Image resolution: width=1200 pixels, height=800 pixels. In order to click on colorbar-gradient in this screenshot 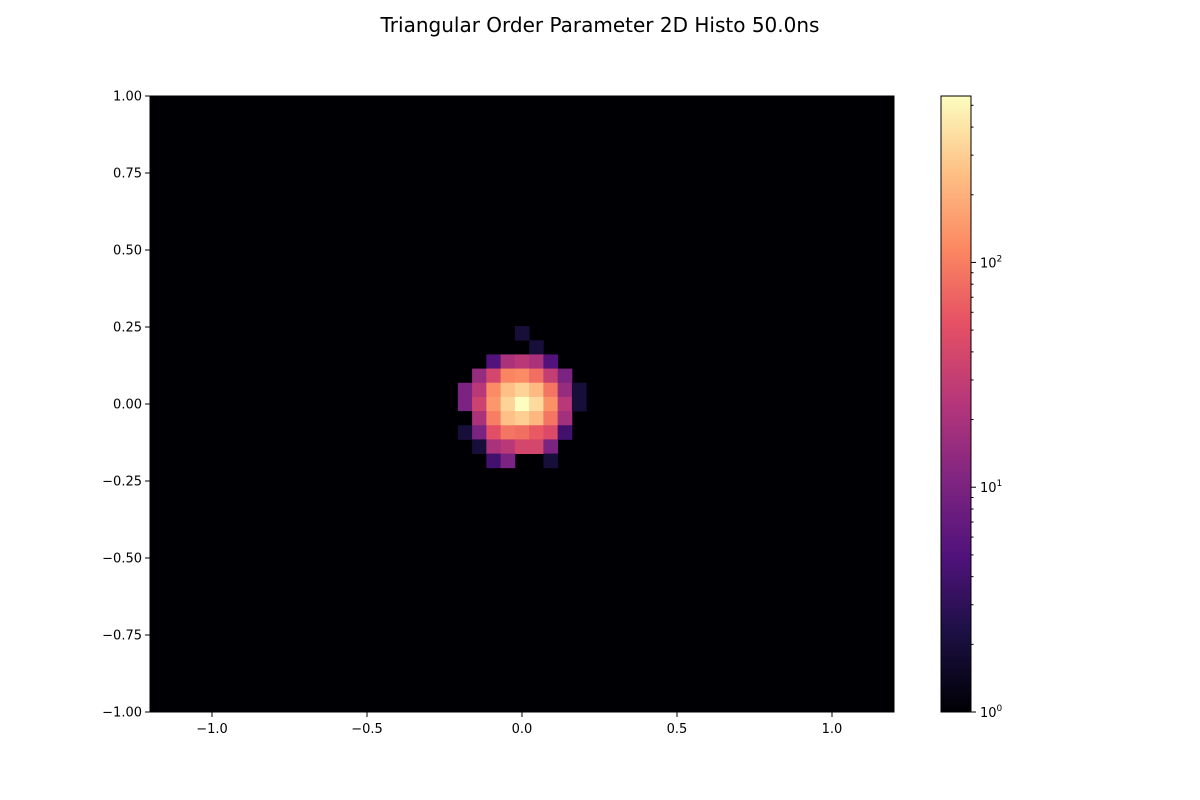, I will do `click(956, 404)`.